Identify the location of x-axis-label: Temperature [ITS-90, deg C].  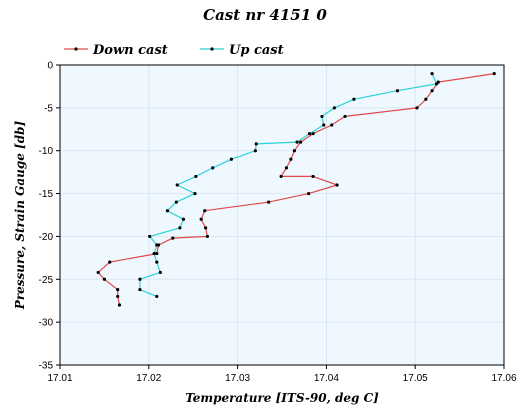
(282, 398).